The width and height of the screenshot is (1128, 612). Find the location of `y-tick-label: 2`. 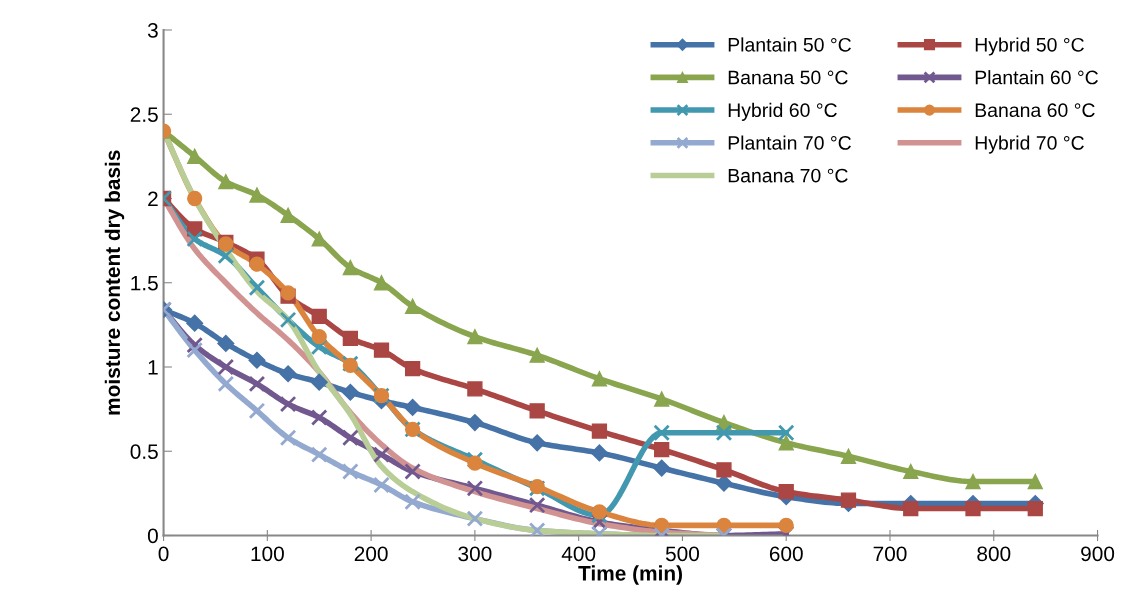

y-tick-label: 2 is located at coordinates (153, 199).